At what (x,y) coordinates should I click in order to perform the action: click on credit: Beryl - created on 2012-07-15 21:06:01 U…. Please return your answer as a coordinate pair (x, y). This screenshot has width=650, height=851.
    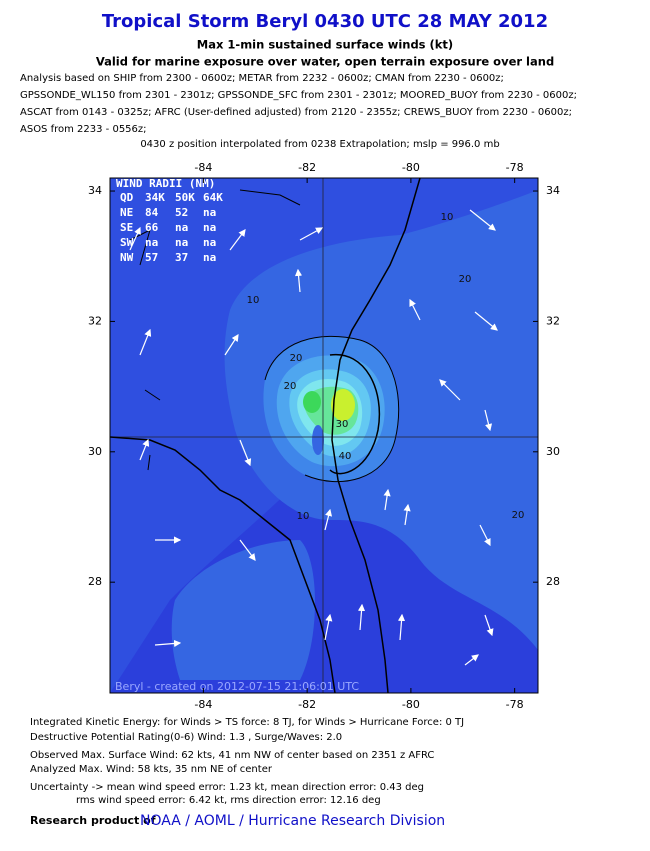
    Looking at the image, I should click on (237, 686).